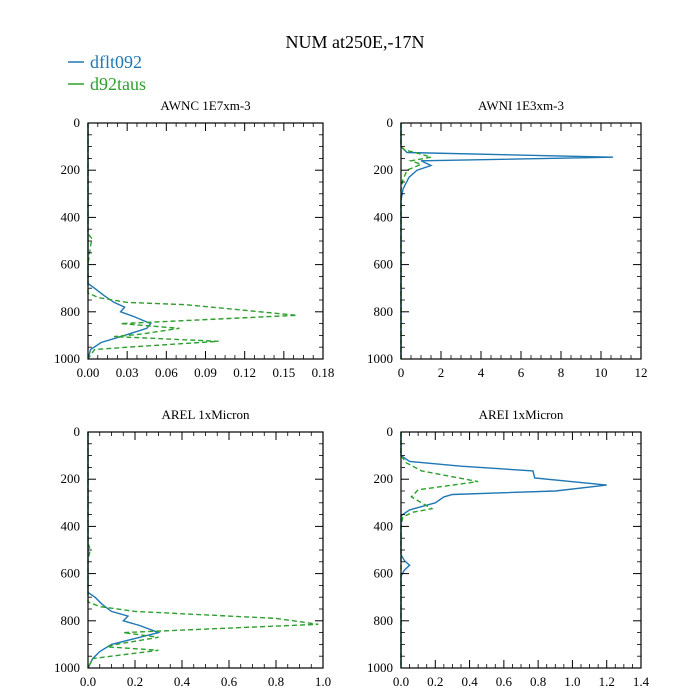  What do you see at coordinates (561, 372) in the screenshot?
I see `x-tick-label: 8` at bounding box center [561, 372].